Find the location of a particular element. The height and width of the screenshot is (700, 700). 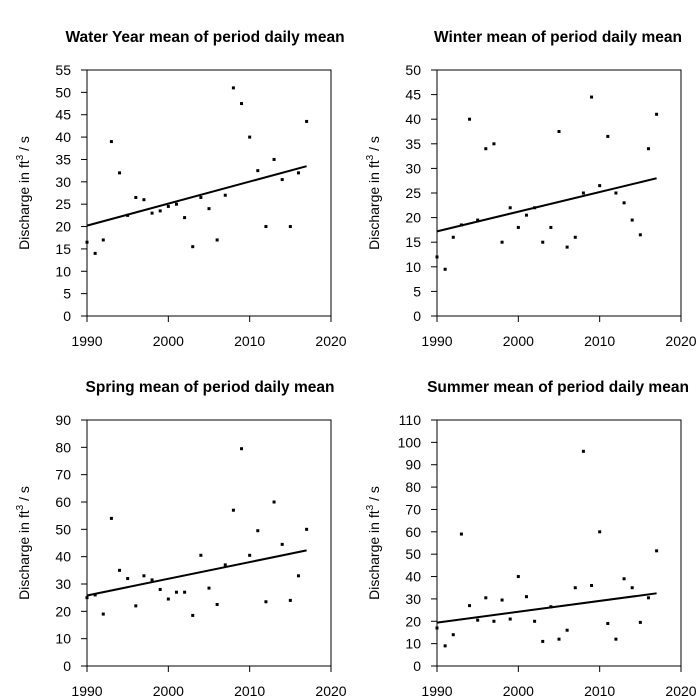

y-tick-label: 70 is located at coordinates (413, 509).